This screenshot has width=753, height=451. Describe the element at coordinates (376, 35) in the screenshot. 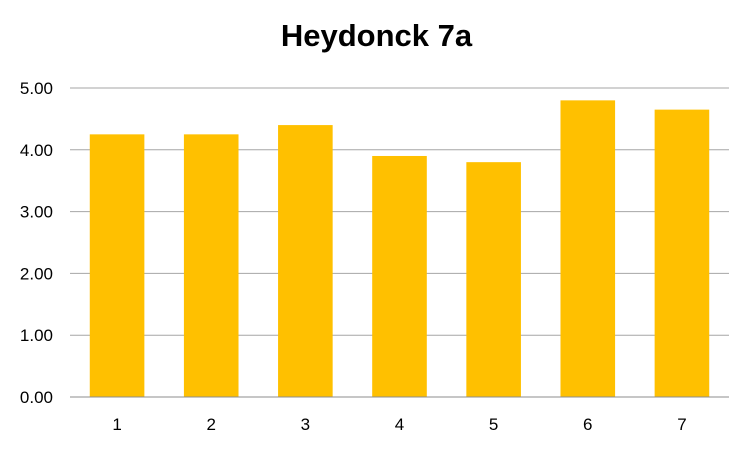

I see `chart-title: Heydonck 7a` at that location.